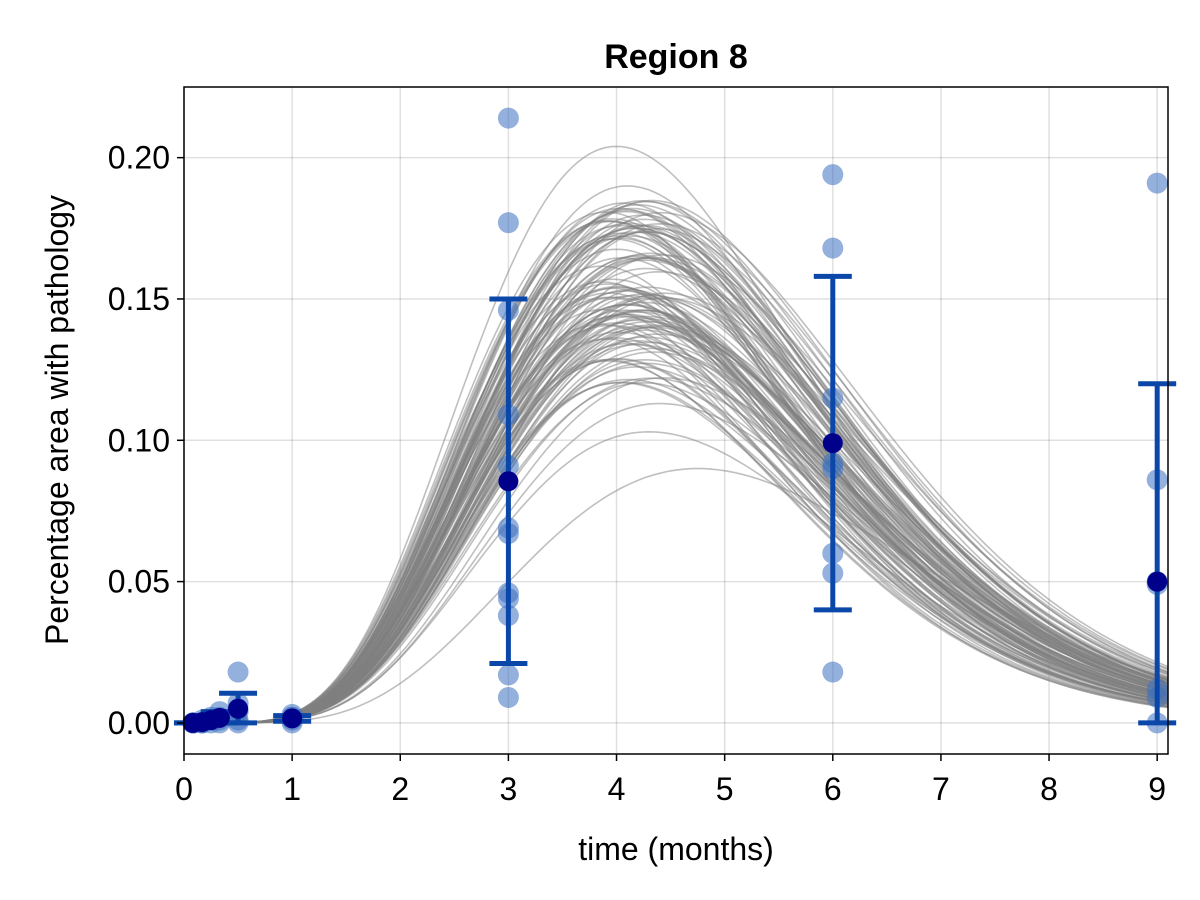  What do you see at coordinates (400, 789) in the screenshot?
I see `x-tick-label: 2` at bounding box center [400, 789].